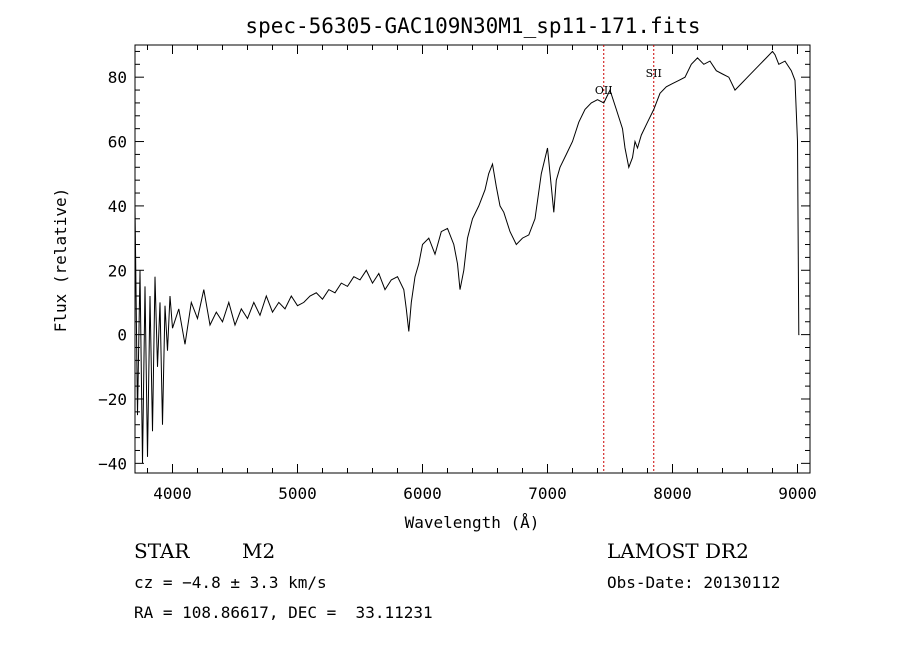  Describe the element at coordinates (162, 551) in the screenshot. I see `class-label: STAR` at that location.